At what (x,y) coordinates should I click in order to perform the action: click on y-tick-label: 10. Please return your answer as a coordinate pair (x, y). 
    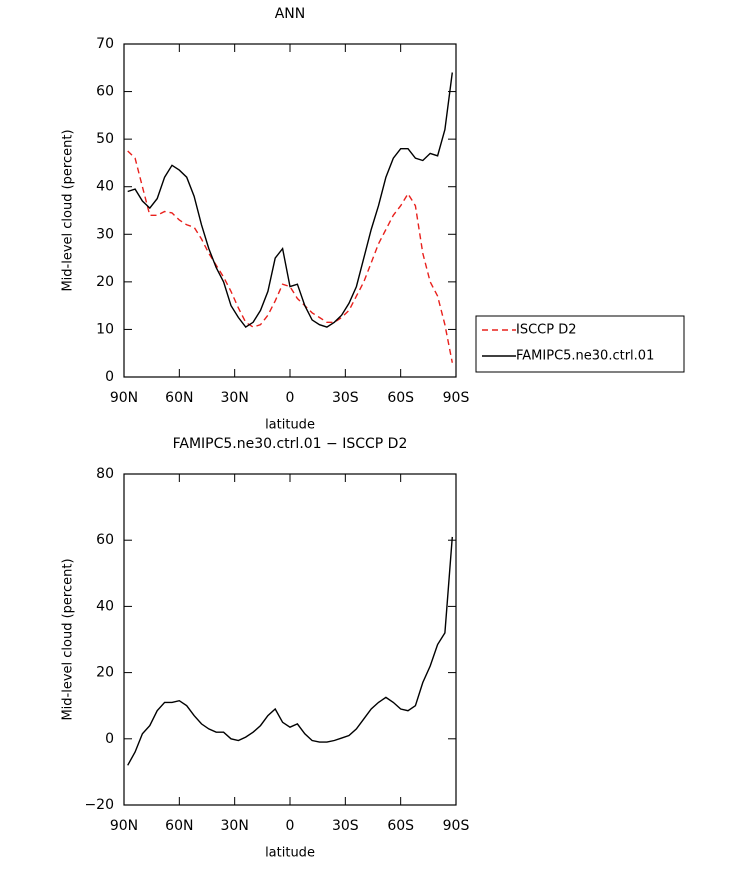
    Looking at the image, I should click on (105, 329).